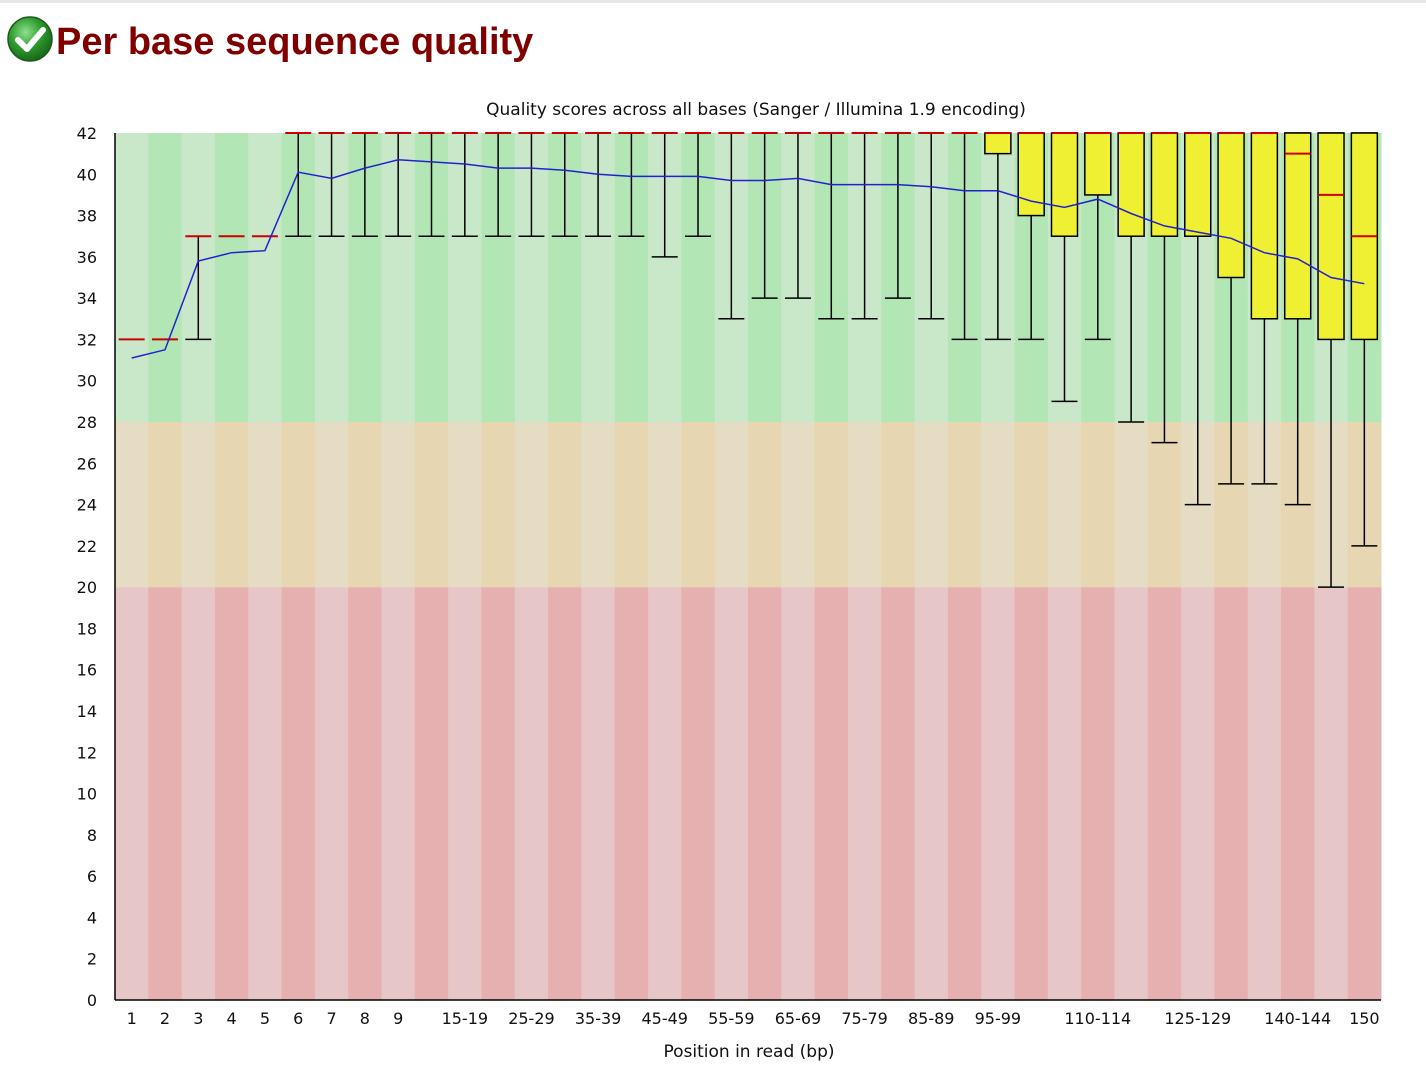 Image resolution: width=1426 pixels, height=1074 pixels. Describe the element at coordinates (30, 39) in the screenshot. I see `pass-check-icon` at that location.